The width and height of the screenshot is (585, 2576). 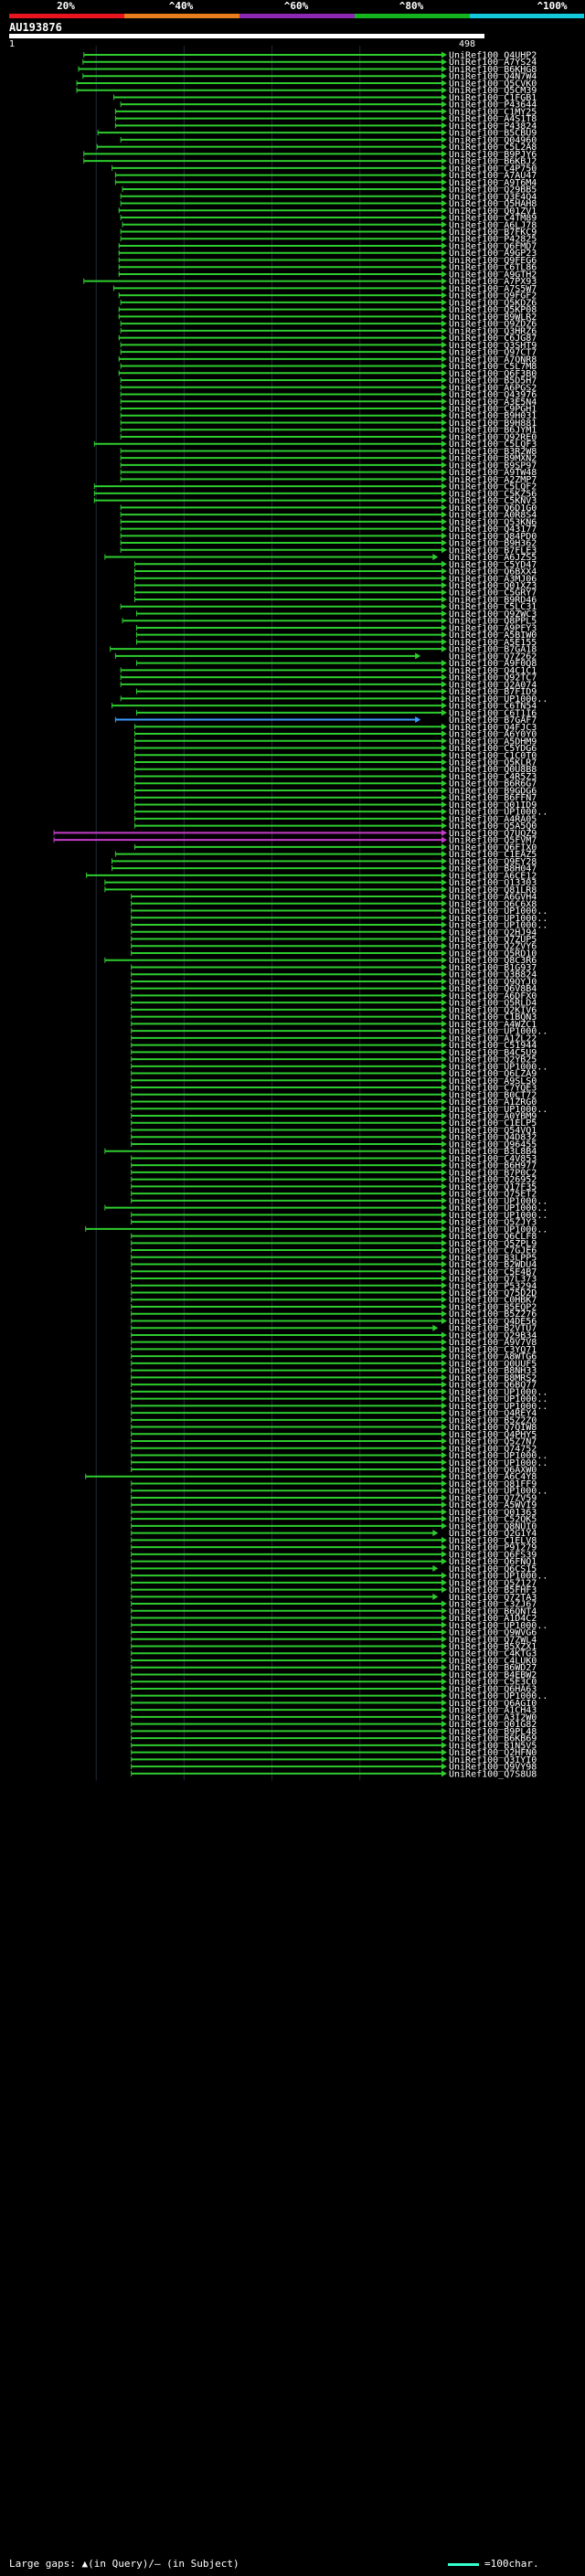 What do you see at coordinates (493, 318) in the screenshot?
I see `hit-label: UniRef100_B9WLR2` at bounding box center [493, 318].